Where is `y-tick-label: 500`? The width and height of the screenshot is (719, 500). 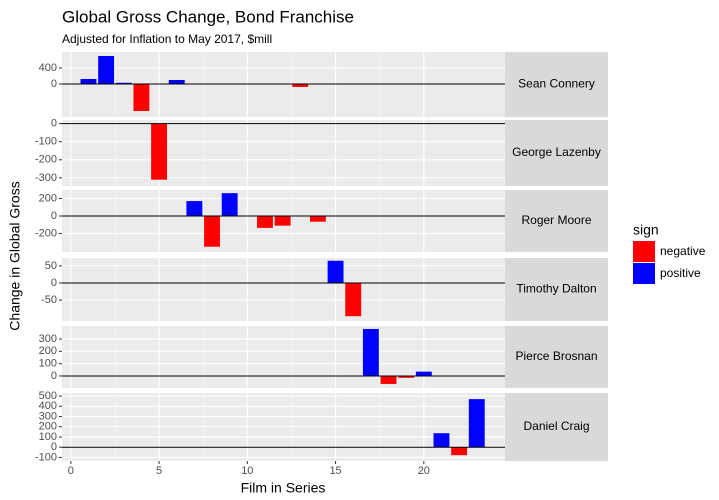 y-tick-label: 500 is located at coordinates (48, 396).